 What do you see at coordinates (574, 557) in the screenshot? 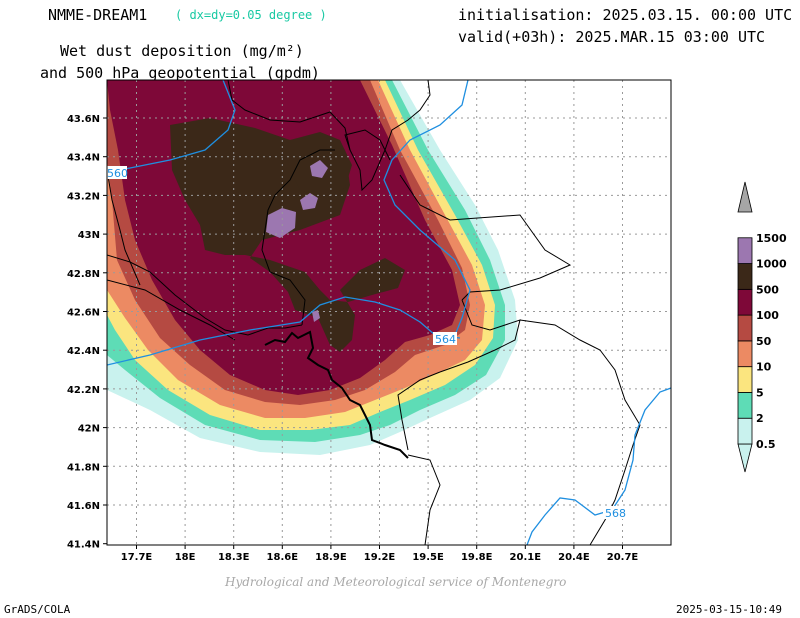
I see `lon-label: 20.4E` at bounding box center [574, 557].